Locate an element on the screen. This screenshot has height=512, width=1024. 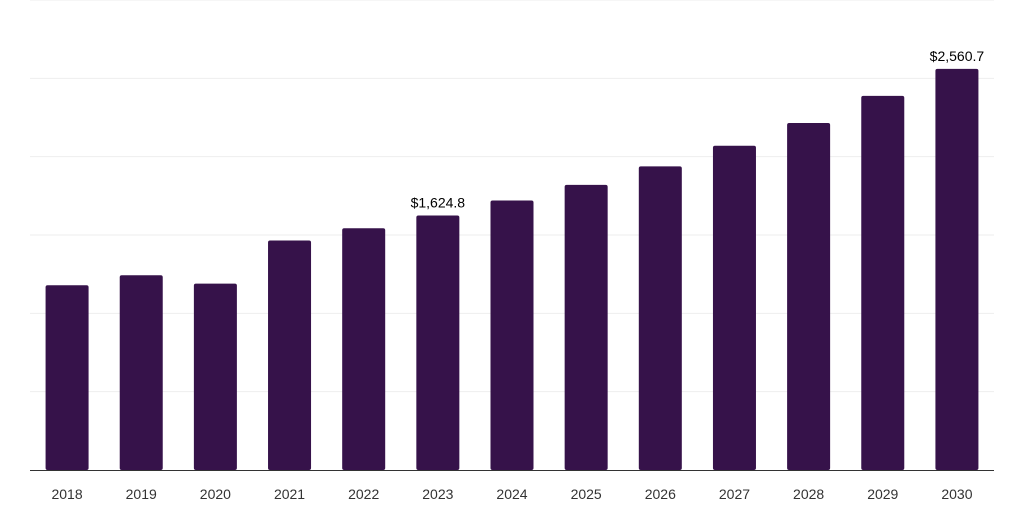
x-tick-label-2025: 2025 is located at coordinates (586, 494).